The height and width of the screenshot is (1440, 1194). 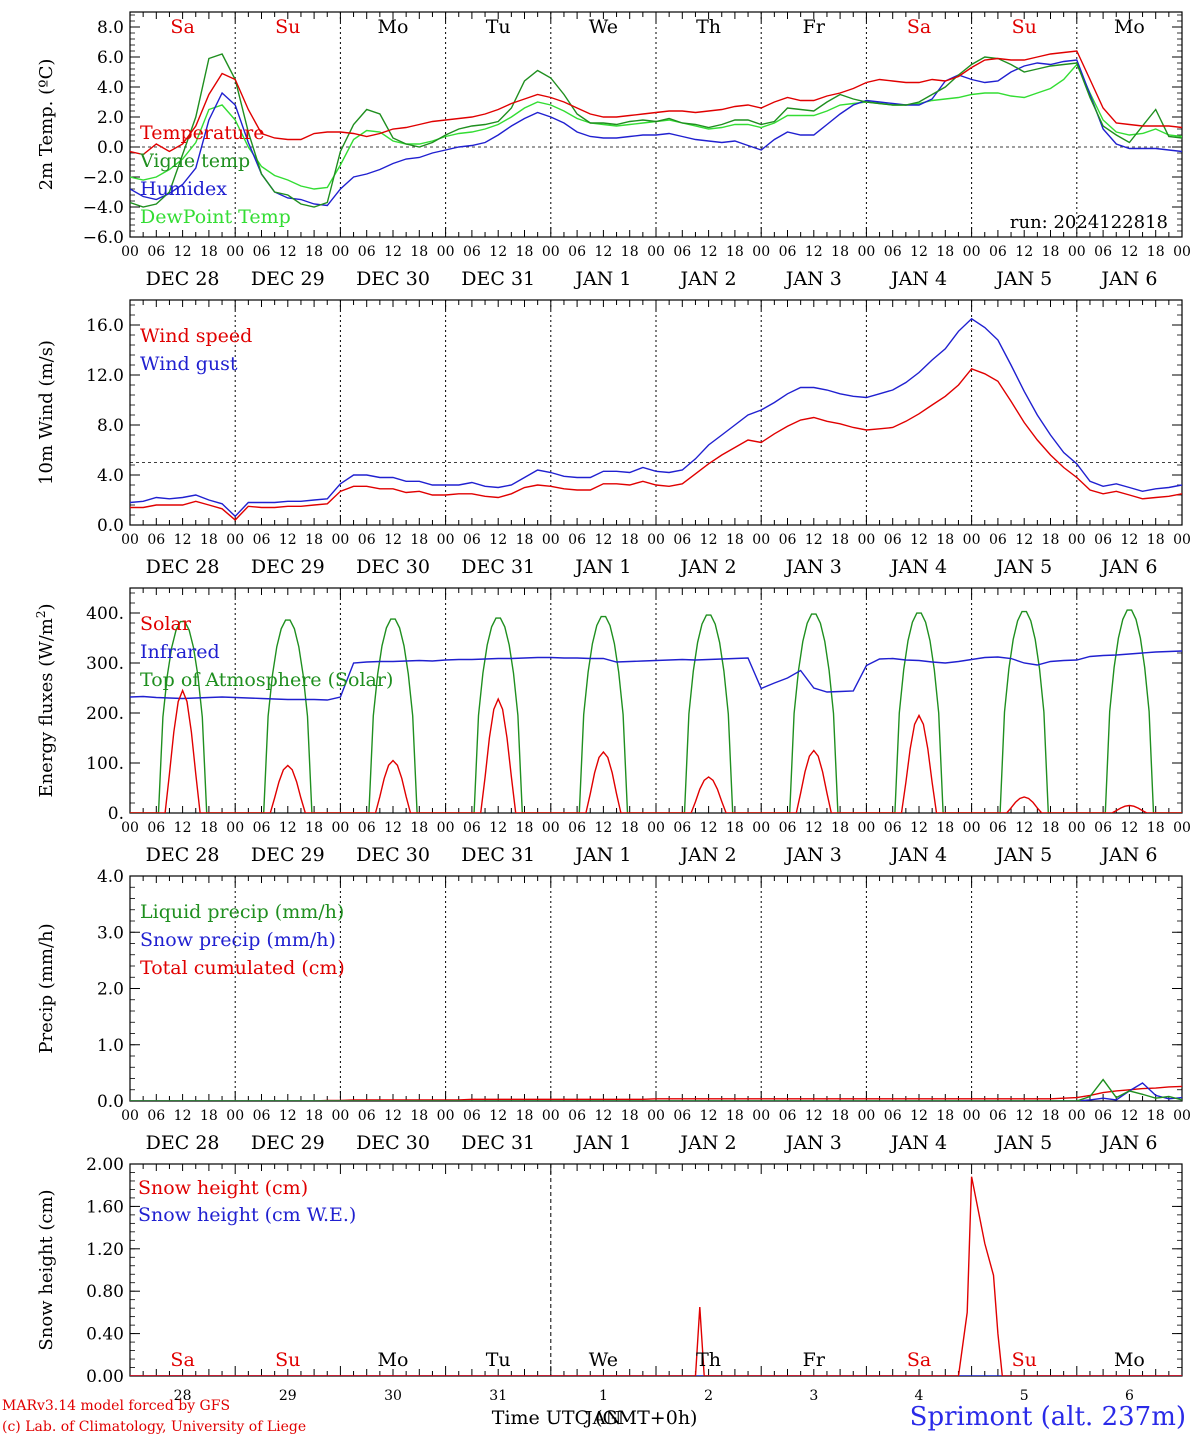 I want to click on y-tick-label: 2.0, so click(x=110, y=990).